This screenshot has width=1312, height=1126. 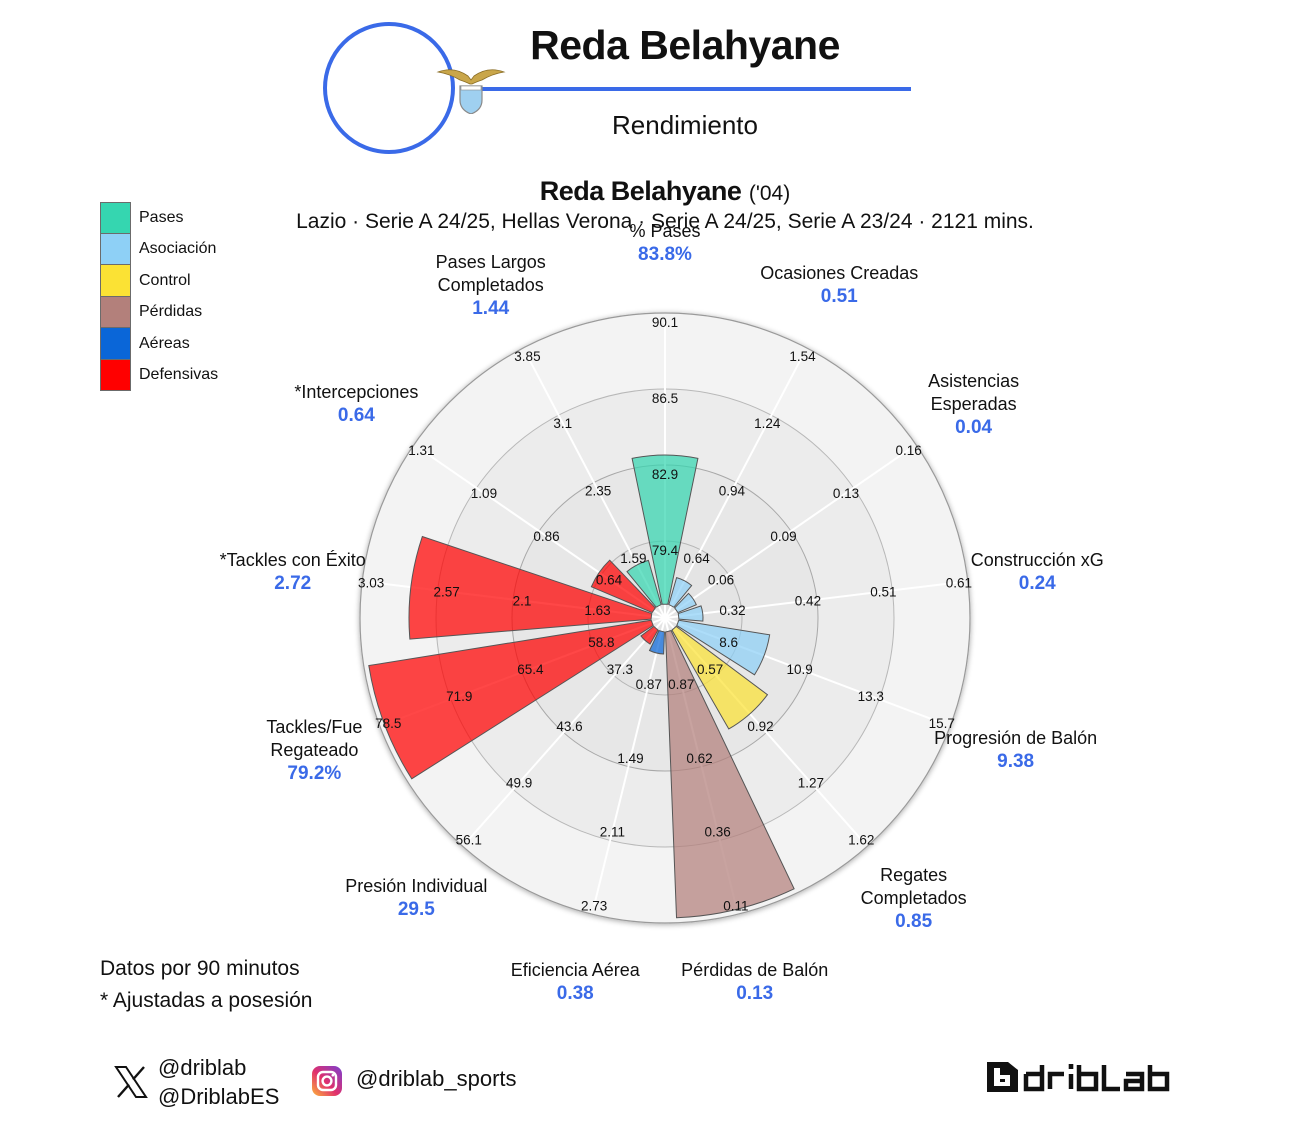 What do you see at coordinates (416, 910) in the screenshot?
I see `metric-value: 29.5` at bounding box center [416, 910].